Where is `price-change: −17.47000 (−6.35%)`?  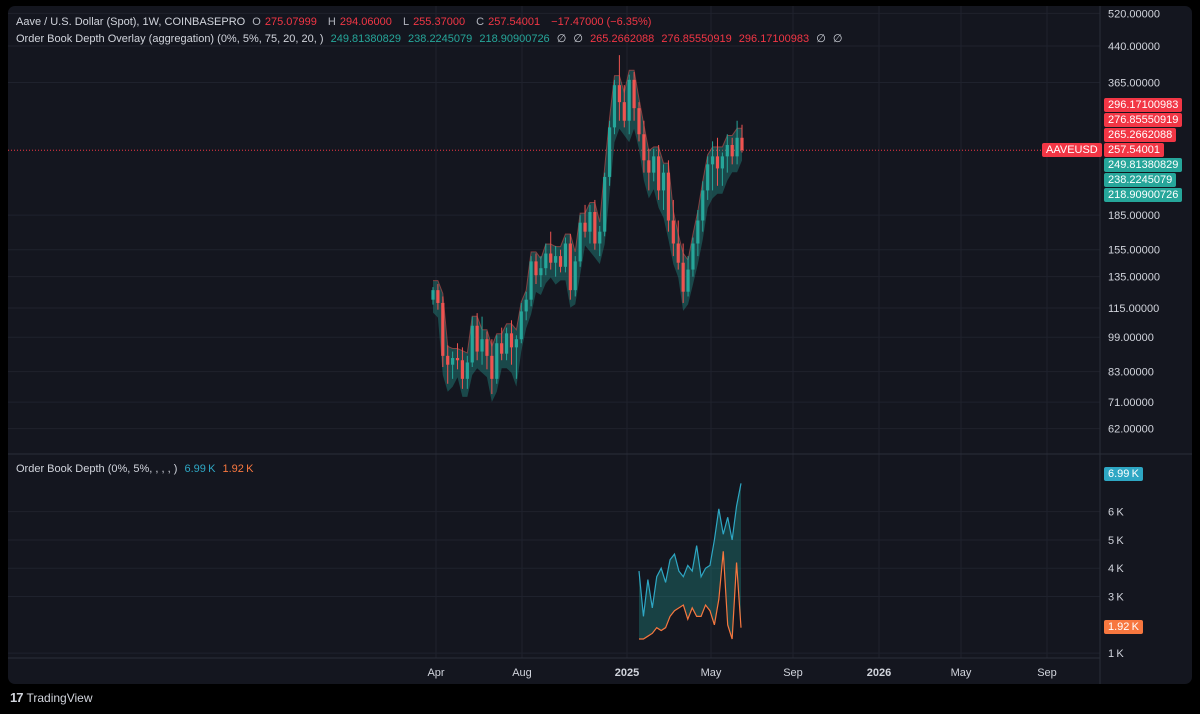
price-change: −17.47000 (−6.35%) is located at coordinates (601, 22).